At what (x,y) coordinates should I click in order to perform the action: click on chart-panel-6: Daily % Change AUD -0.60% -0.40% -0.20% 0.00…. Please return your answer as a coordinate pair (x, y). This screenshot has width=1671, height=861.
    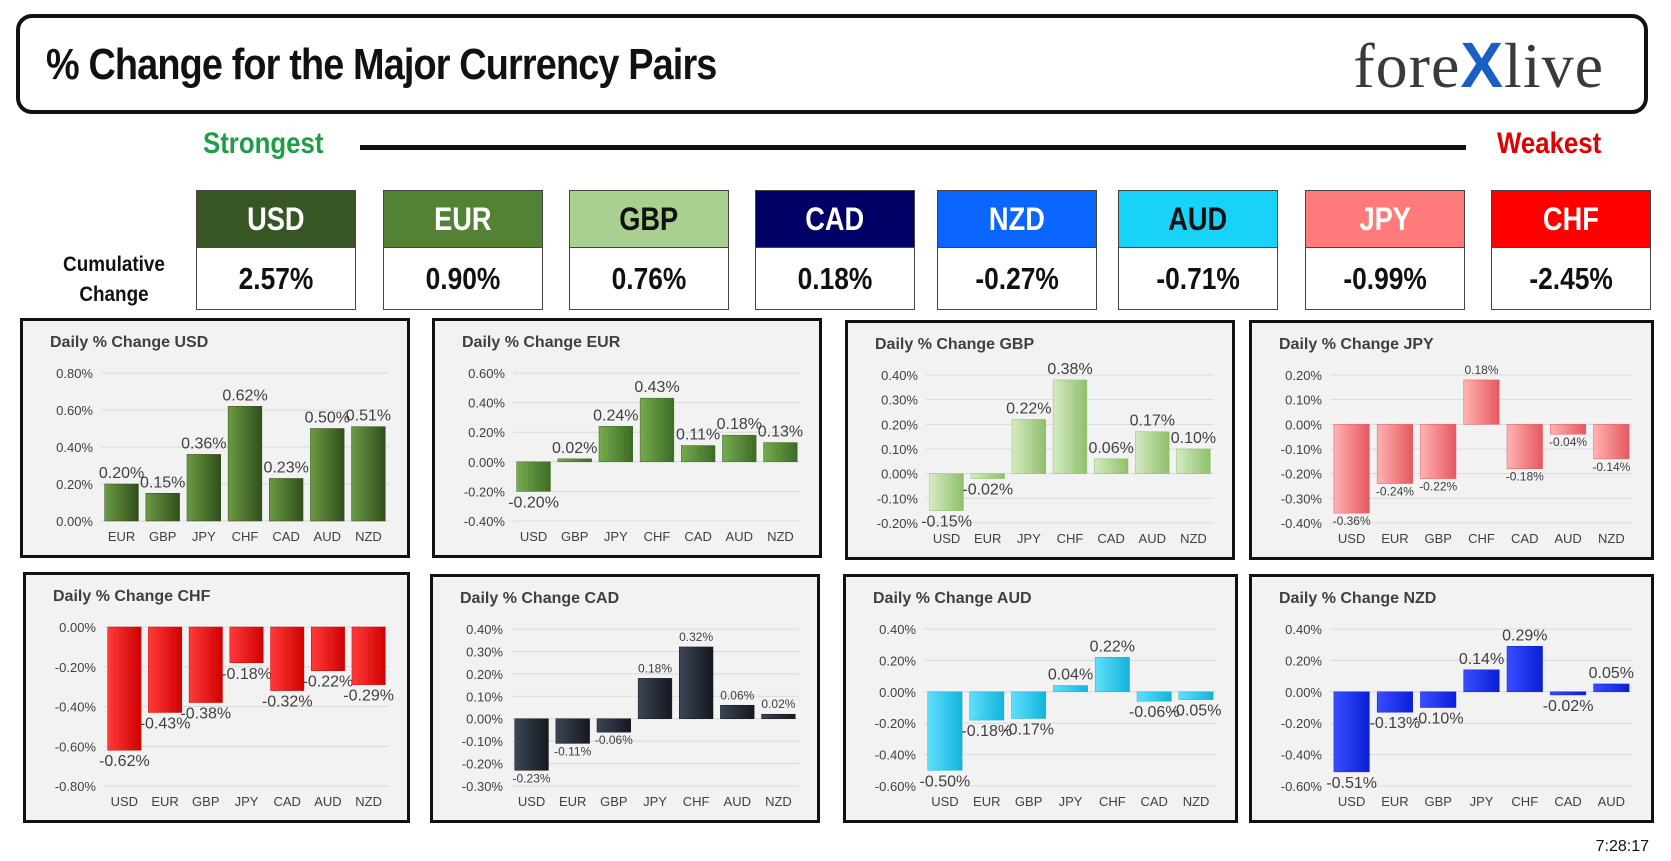
    Looking at the image, I should click on (1040, 698).